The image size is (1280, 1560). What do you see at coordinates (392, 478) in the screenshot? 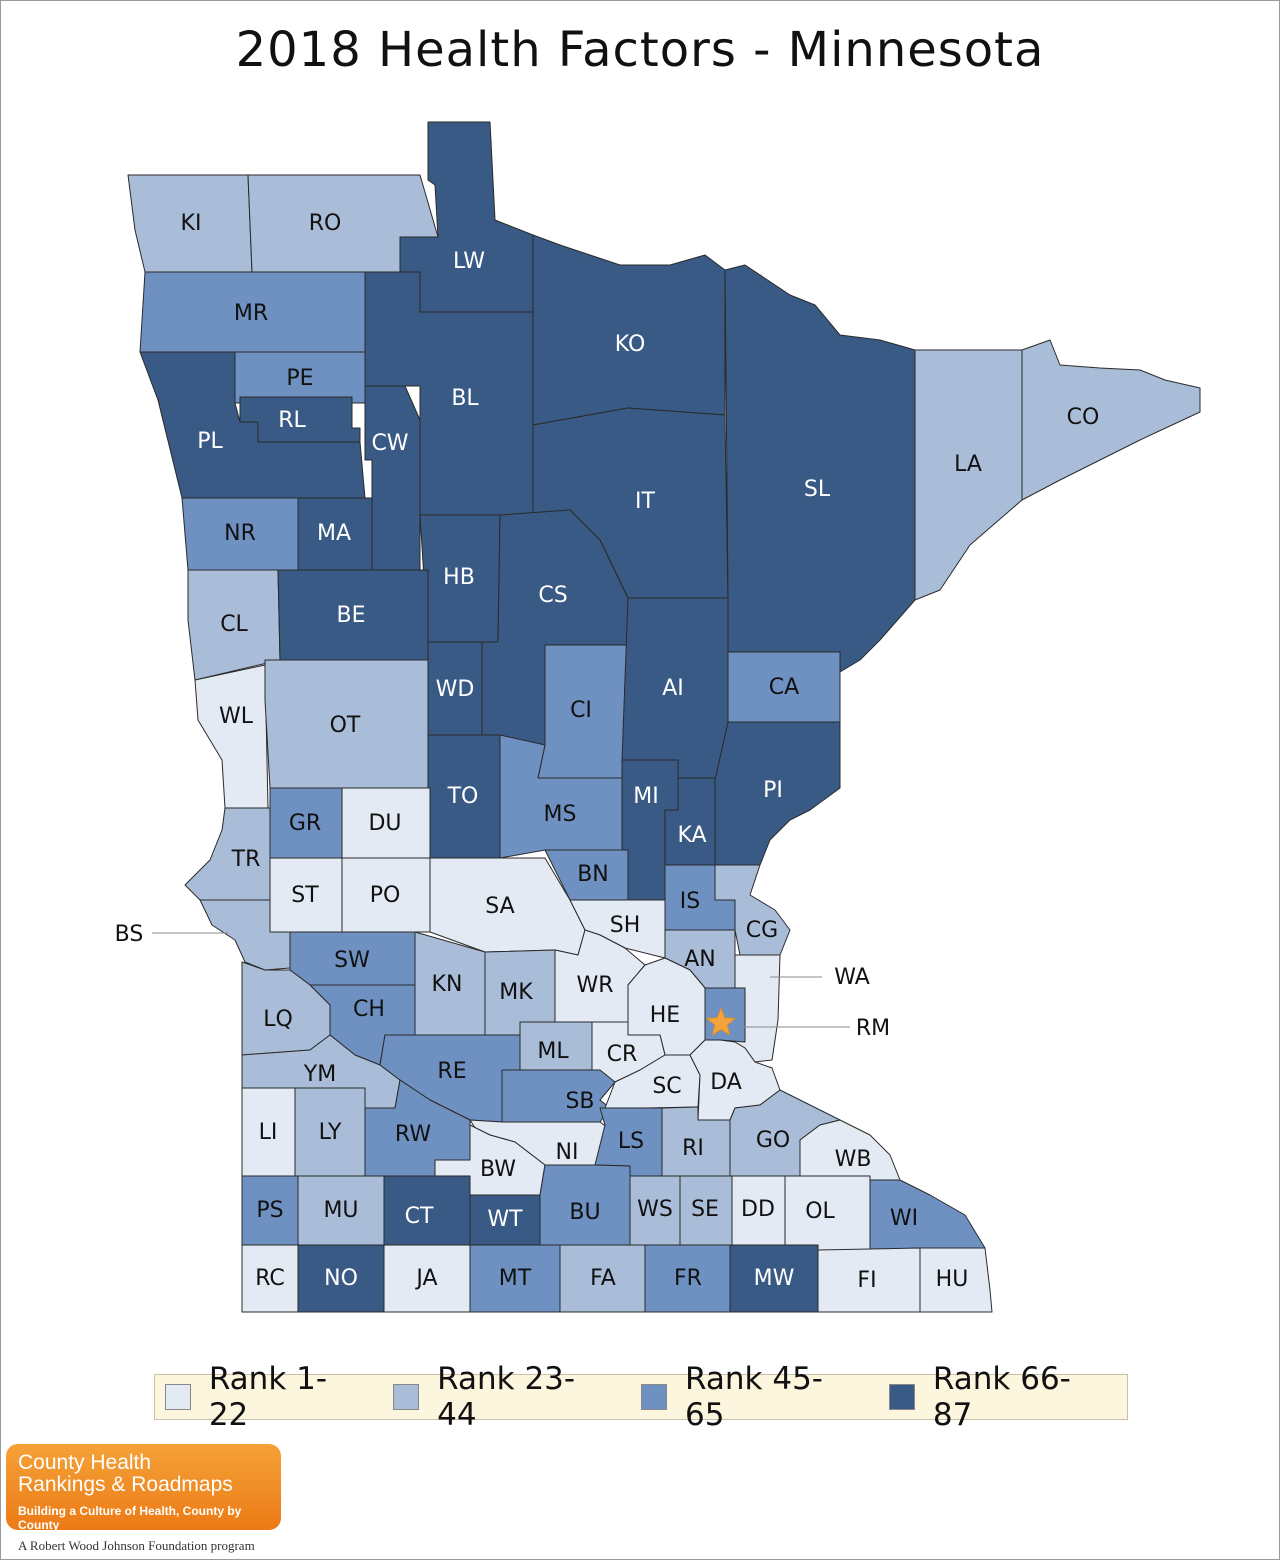
I see `county-cw` at bounding box center [392, 478].